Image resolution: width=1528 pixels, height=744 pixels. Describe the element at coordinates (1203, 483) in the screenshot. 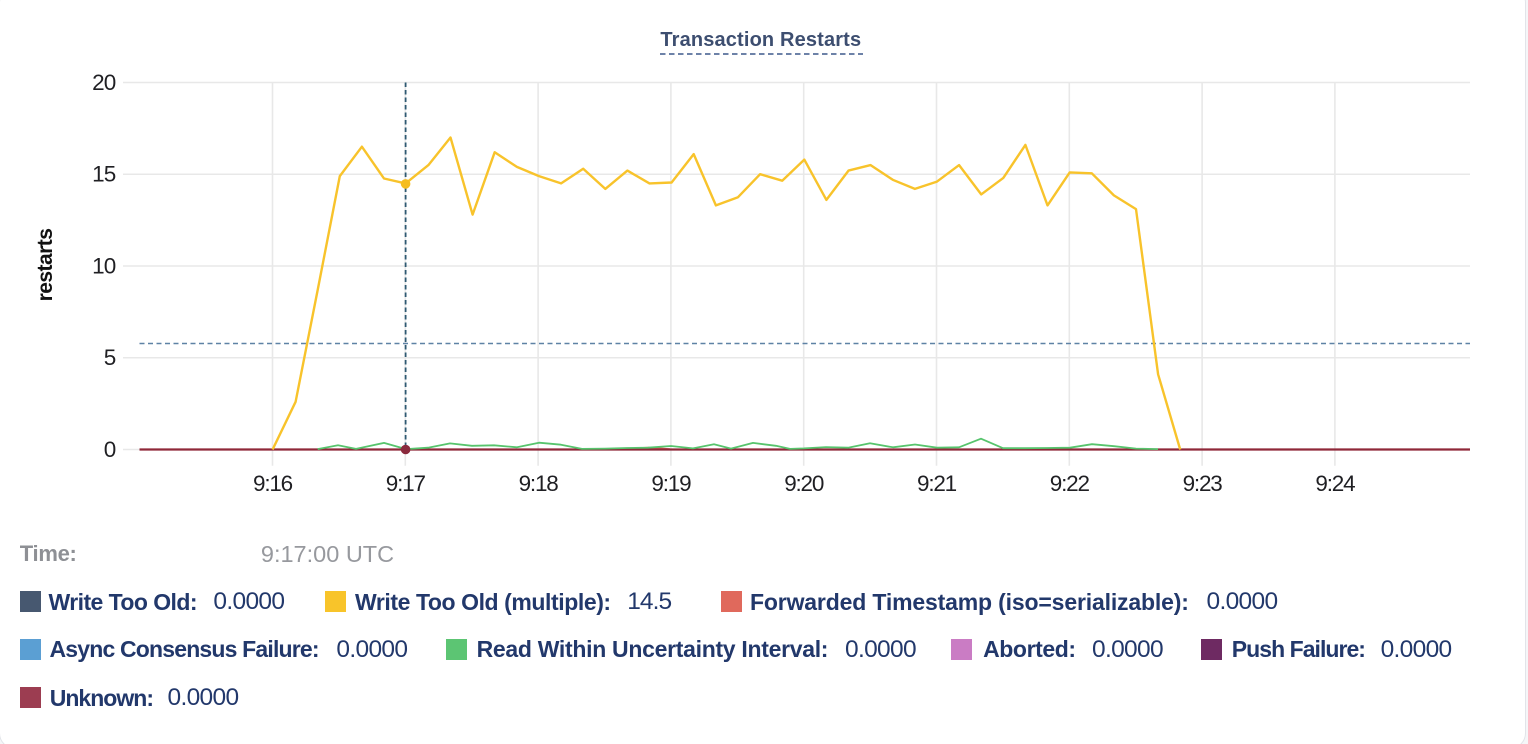

I see `svg-text: 9:23` at that location.